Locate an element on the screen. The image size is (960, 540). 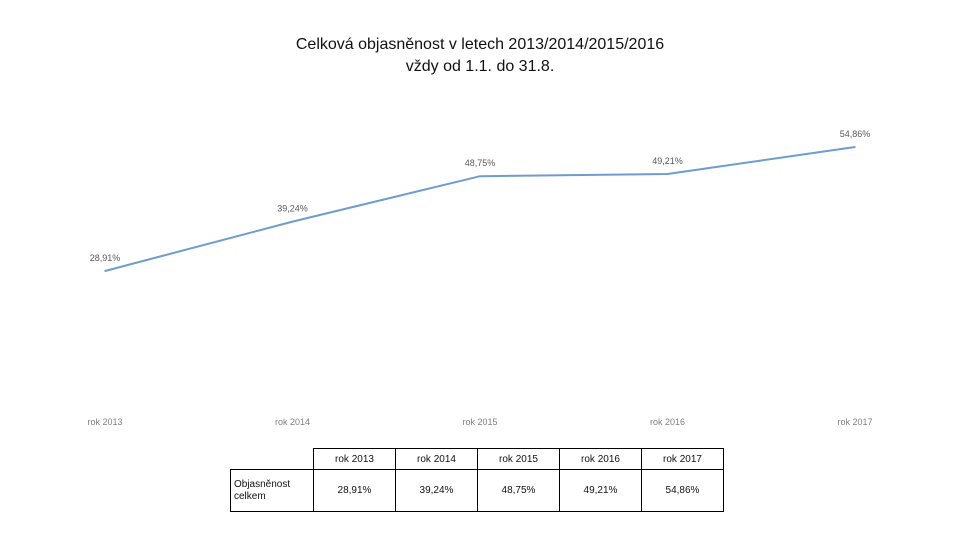
table-cell: 39,24% is located at coordinates (436, 490).